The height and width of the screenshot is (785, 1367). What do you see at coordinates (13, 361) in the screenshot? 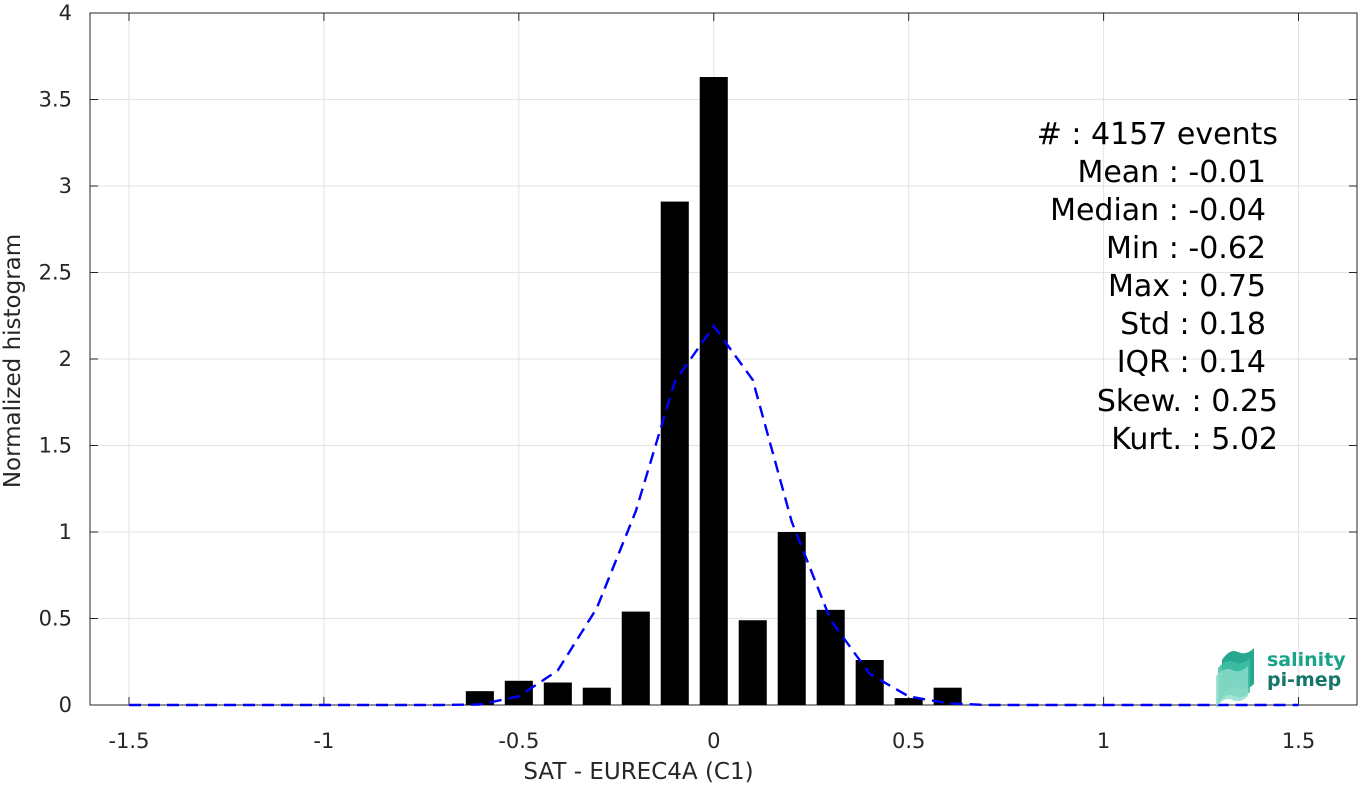
I see `y-axis-title: Normalized histogram` at bounding box center [13, 361].